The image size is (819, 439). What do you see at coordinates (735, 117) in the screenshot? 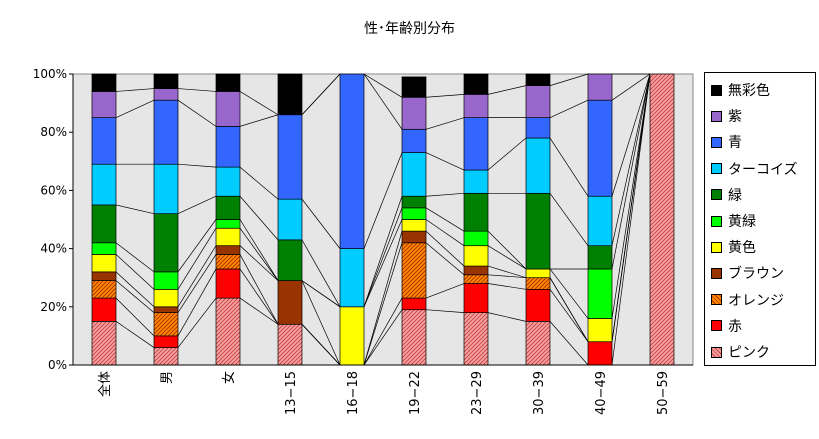
I see `legend-label: 紫` at bounding box center [735, 117].